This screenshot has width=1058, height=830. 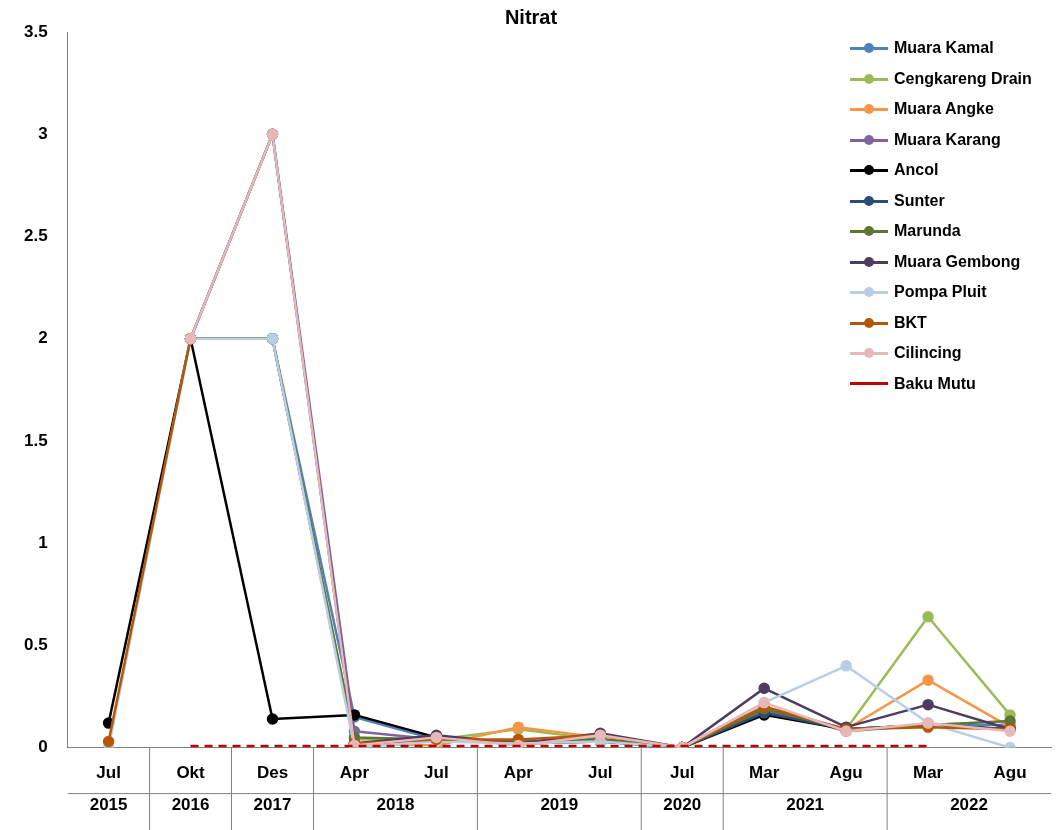 What do you see at coordinates (963, 78) in the screenshot?
I see `legend-label: Cengkareng Drain` at bounding box center [963, 78].